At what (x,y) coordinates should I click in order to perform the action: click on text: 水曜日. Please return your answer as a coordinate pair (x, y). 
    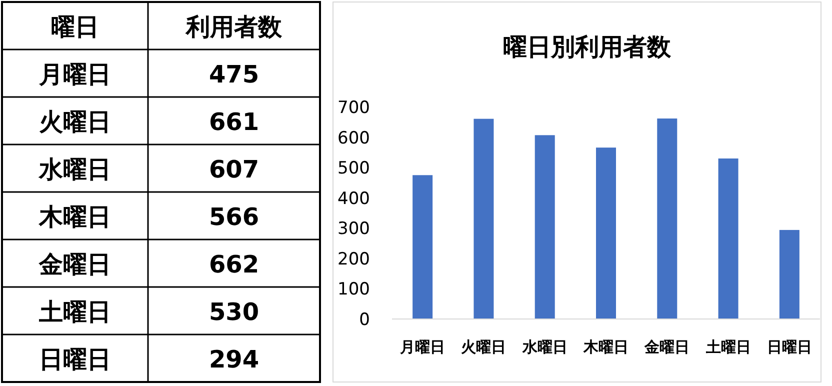
    Looking at the image, I should click on (74, 169).